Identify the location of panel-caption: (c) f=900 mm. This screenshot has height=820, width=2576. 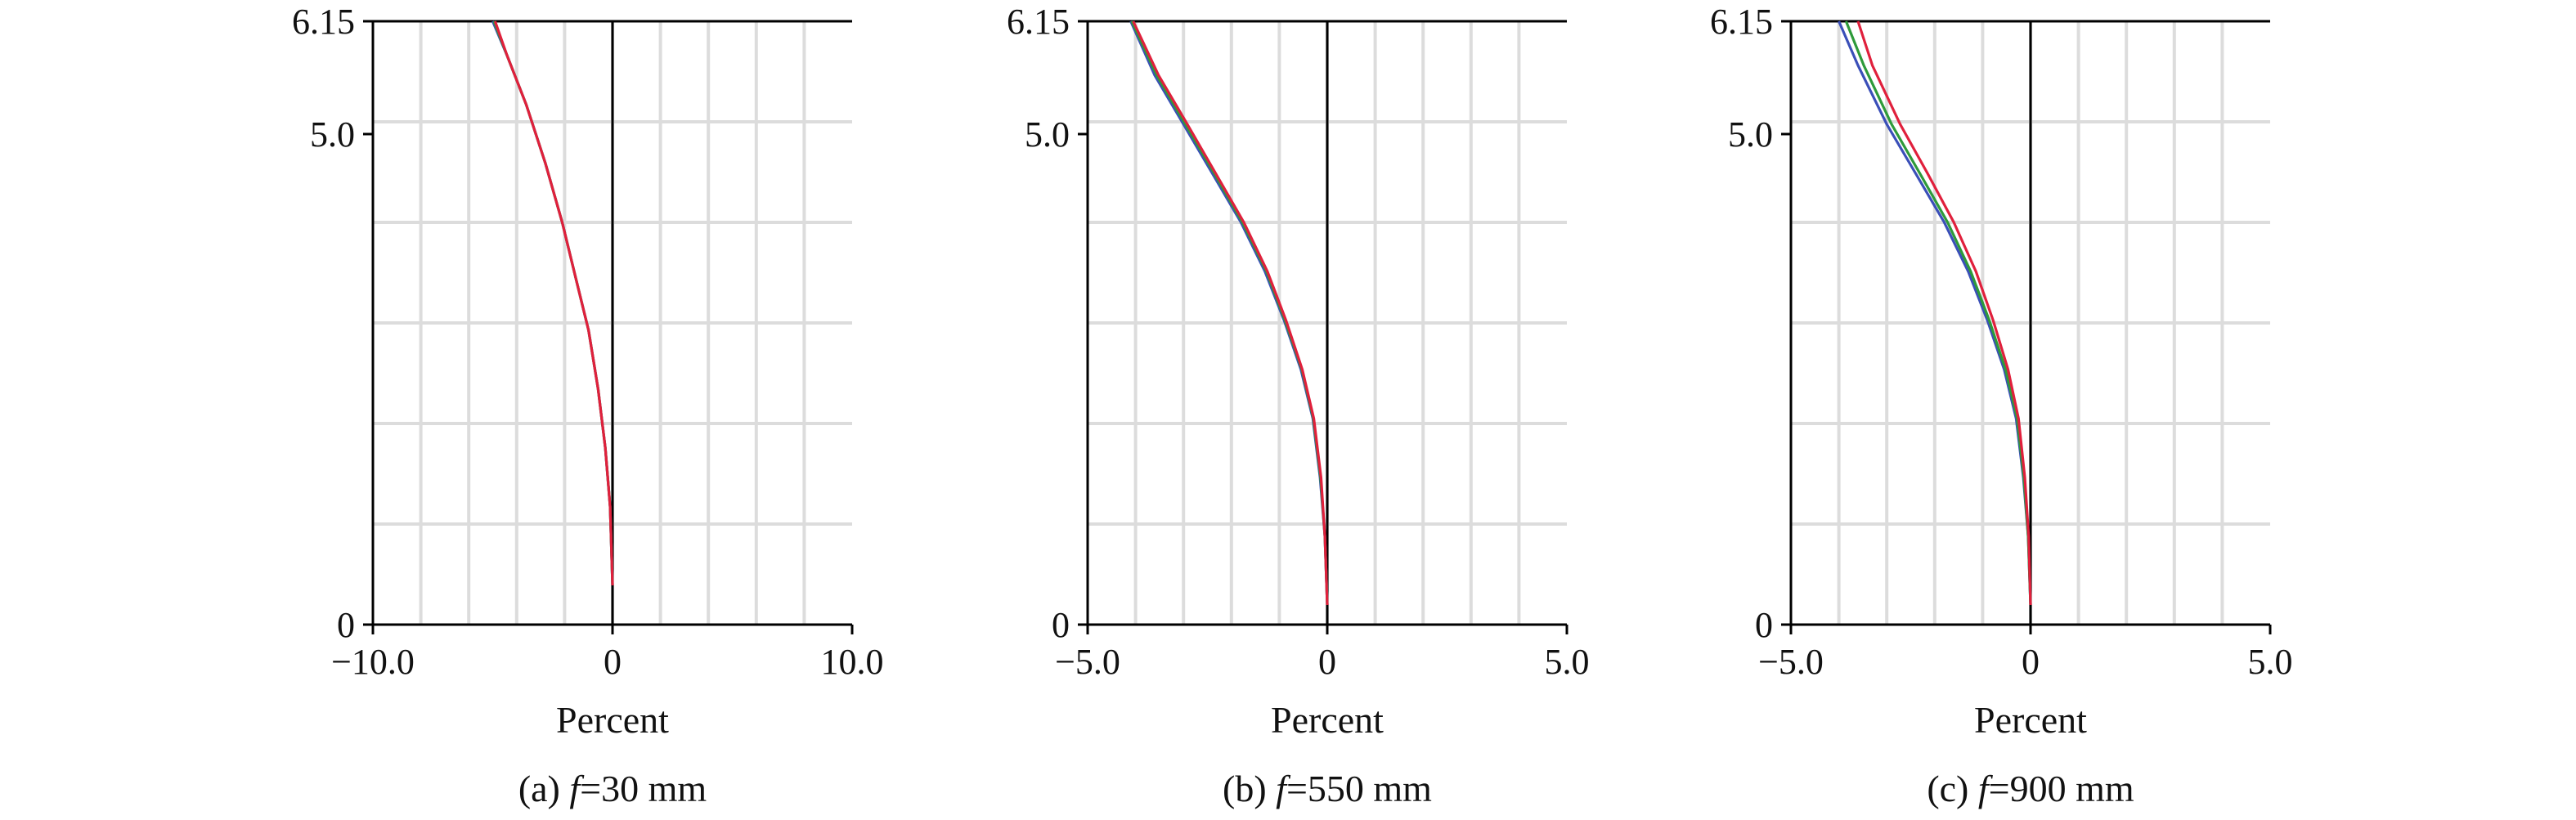
(2031, 788).